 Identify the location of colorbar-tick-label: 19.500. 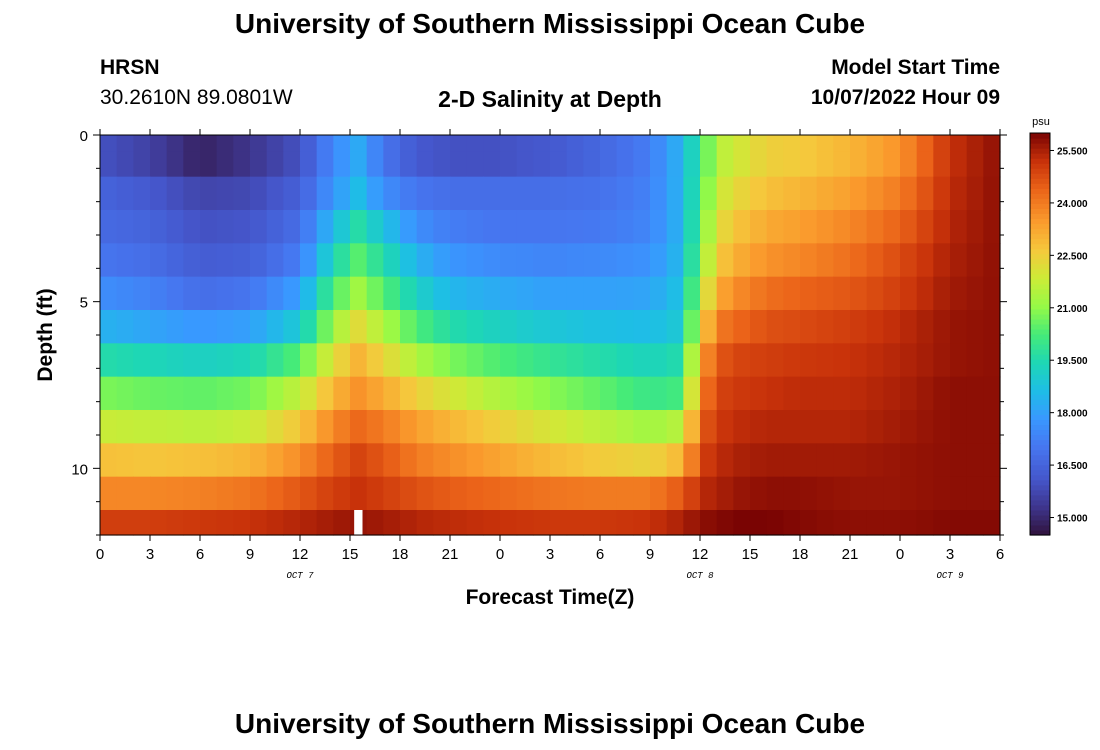
(1072, 361).